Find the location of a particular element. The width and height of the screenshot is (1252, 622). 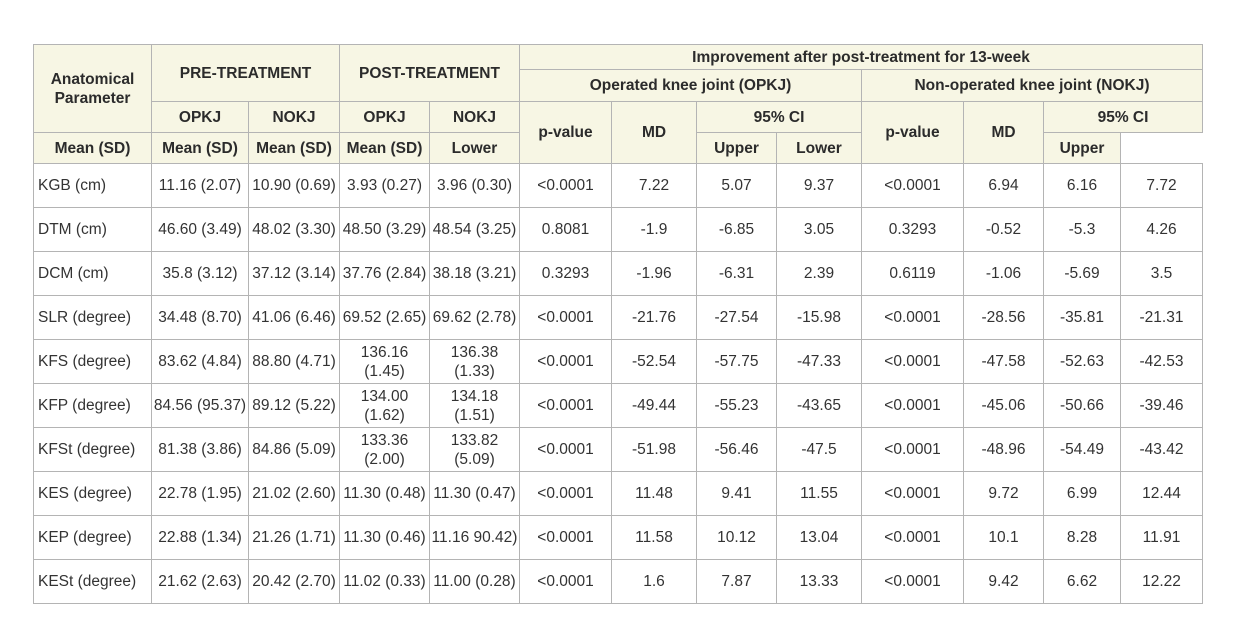

non-p-value-cell: 0.6119 is located at coordinates (912, 273).